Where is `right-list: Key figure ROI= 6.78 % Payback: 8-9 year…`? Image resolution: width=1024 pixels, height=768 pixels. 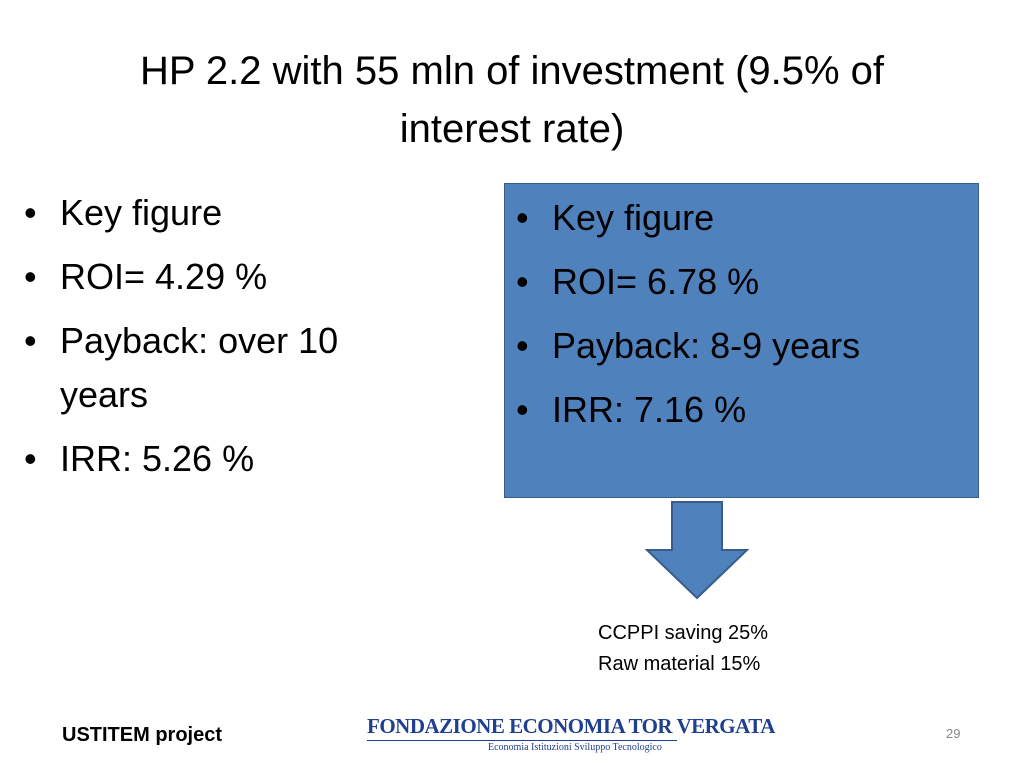
right-list: Key figure ROI= 6.78 % Payback: 8-9 year… is located at coordinates (746, 322).